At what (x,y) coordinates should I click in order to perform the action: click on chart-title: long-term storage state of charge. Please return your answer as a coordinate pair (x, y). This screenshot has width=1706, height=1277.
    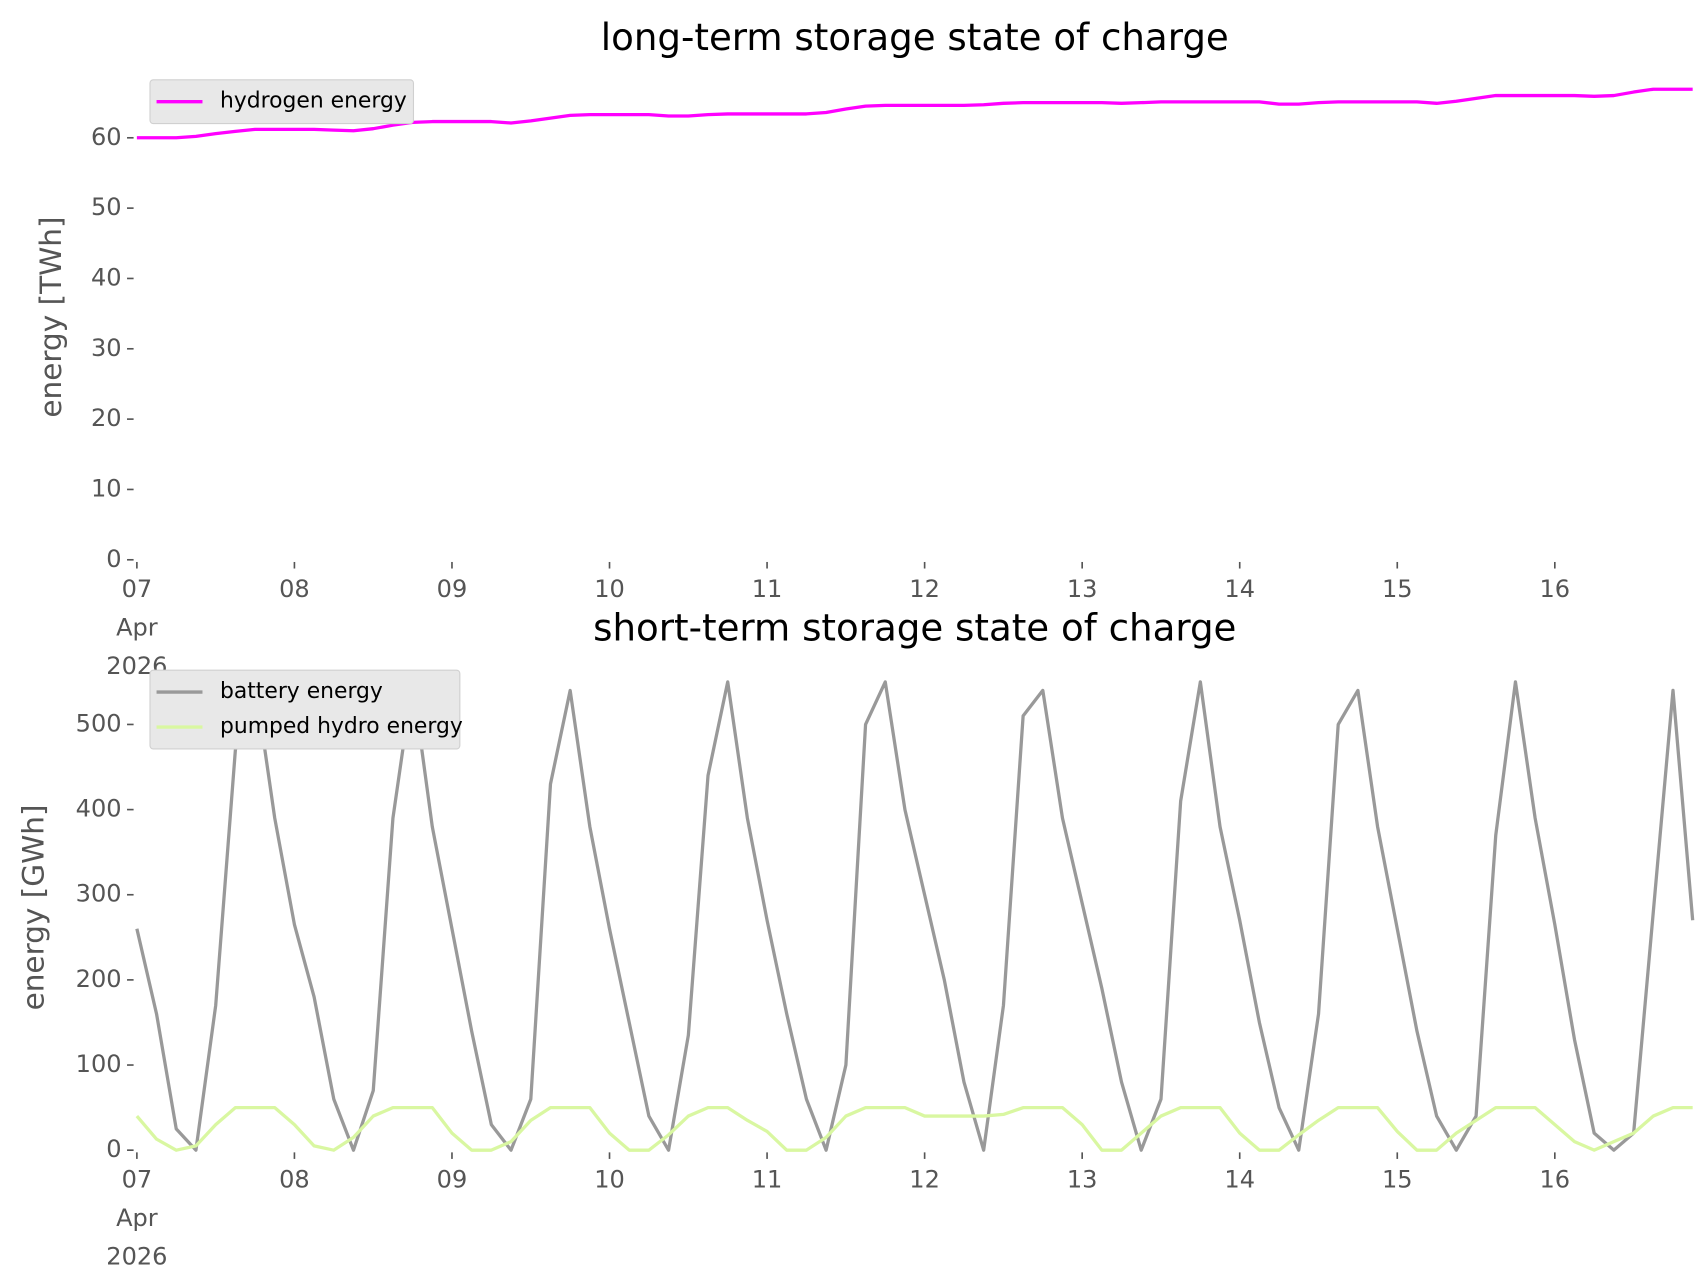
    Looking at the image, I should click on (915, 37).